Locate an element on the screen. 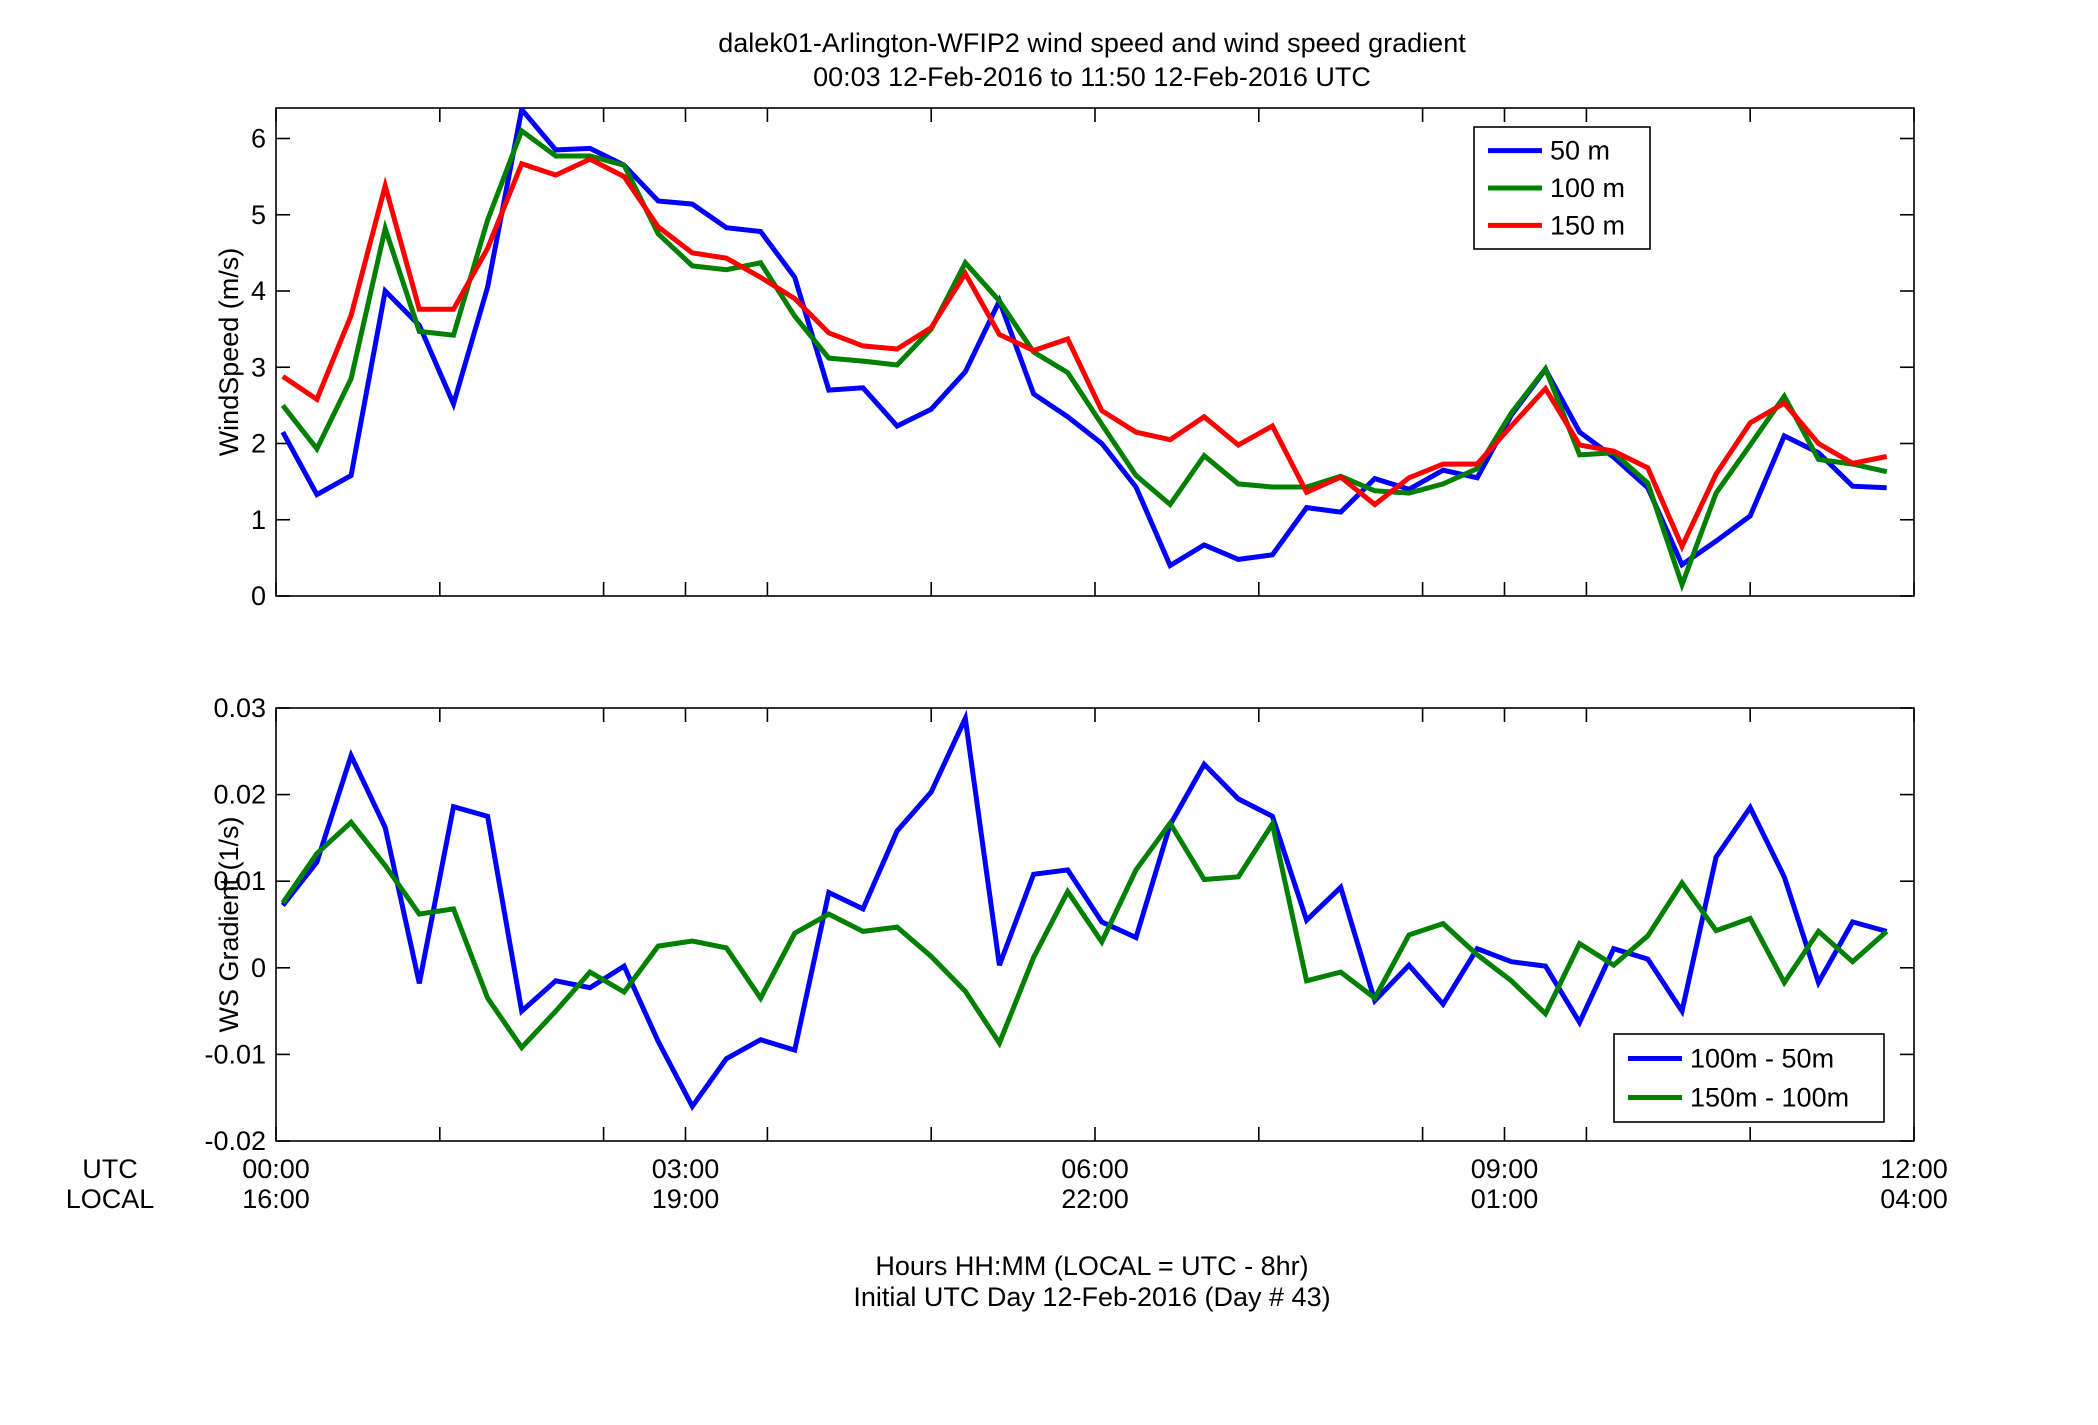 The height and width of the screenshot is (1425, 2098). x-tick-label-utc: 09:00 is located at coordinates (1505, 1169).